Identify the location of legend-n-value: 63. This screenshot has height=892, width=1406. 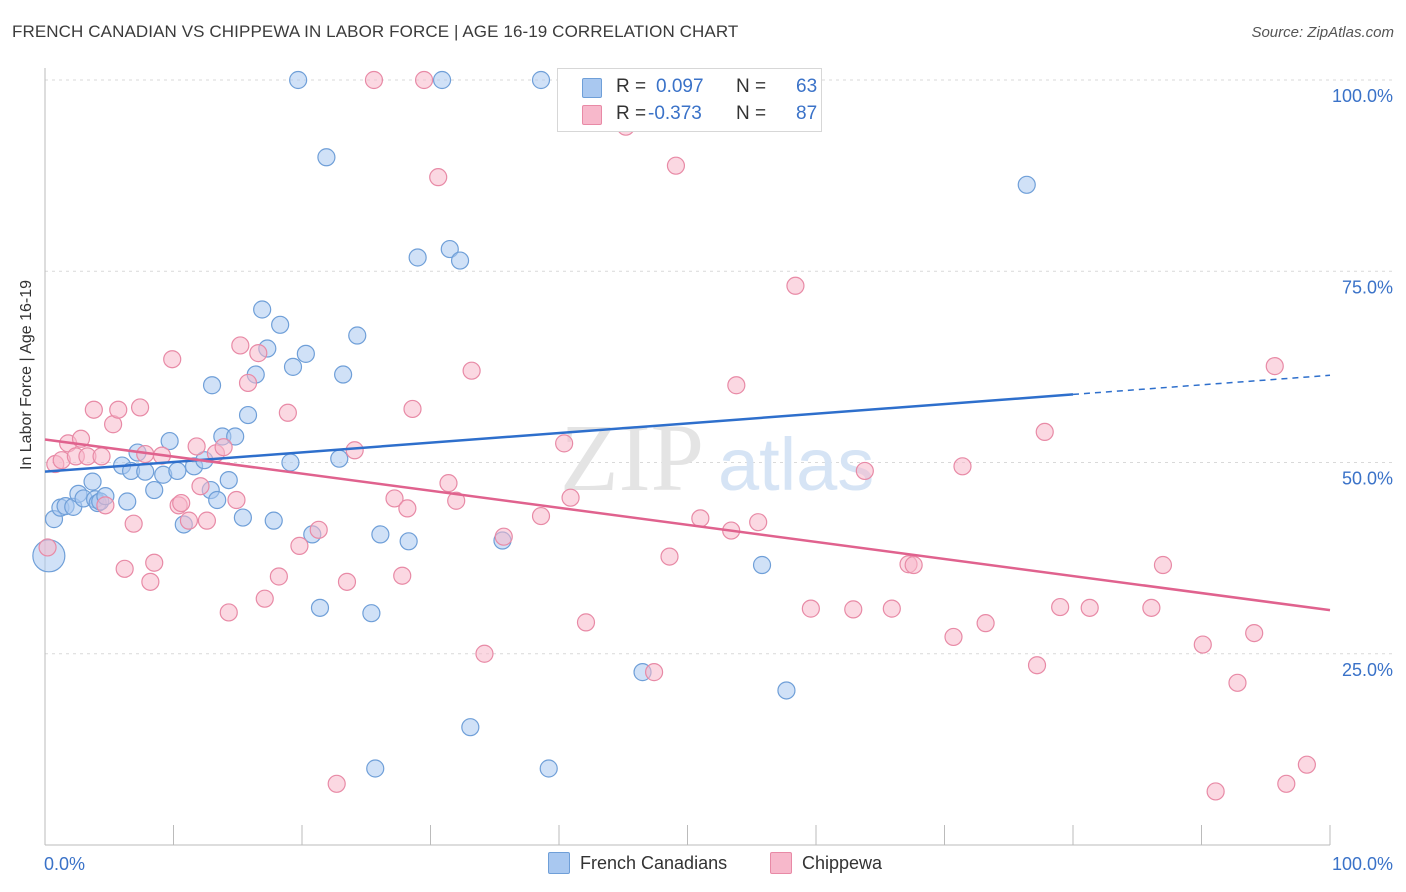
(807, 86).